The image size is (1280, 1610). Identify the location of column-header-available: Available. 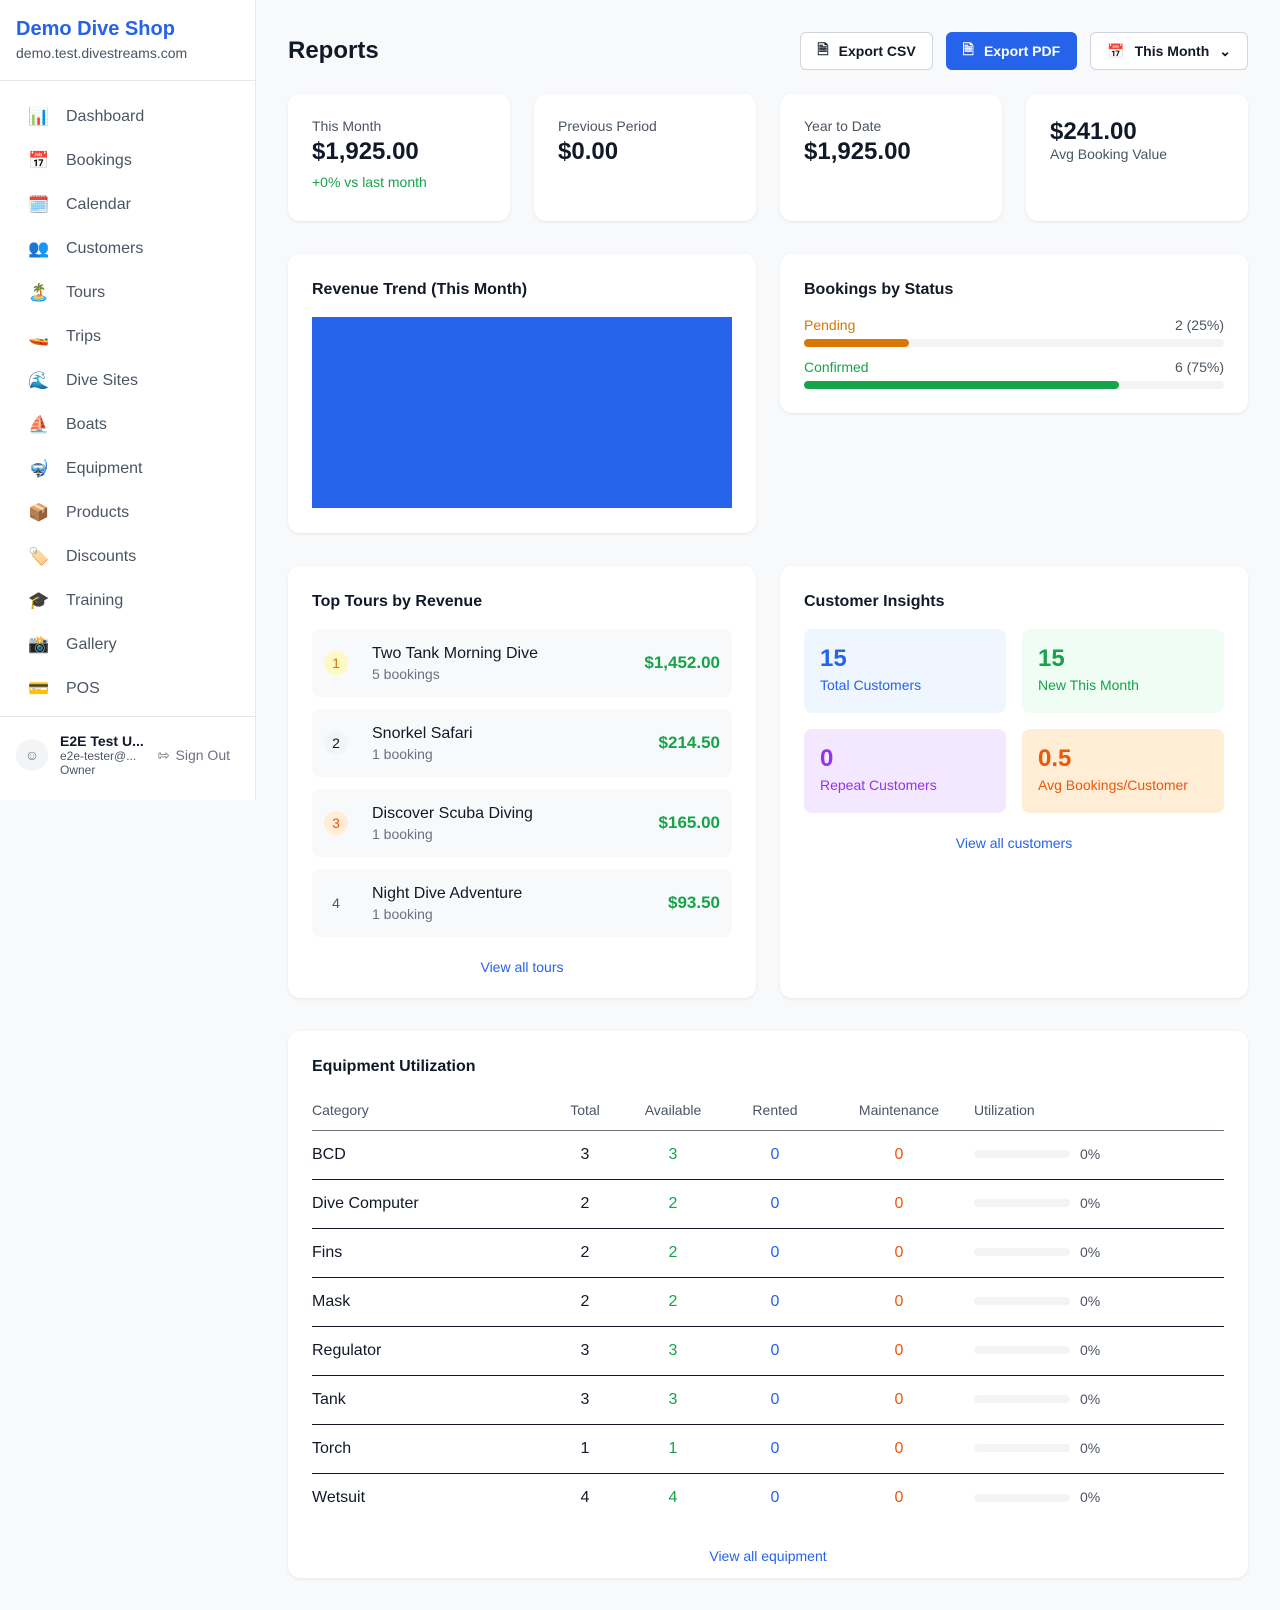
(673, 1110).